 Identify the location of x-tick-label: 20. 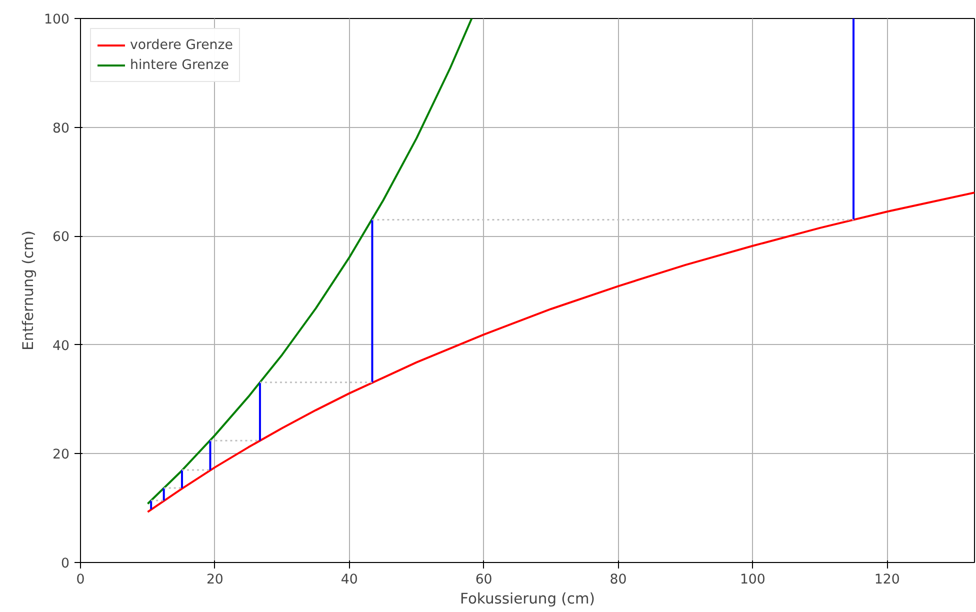
(215, 580).